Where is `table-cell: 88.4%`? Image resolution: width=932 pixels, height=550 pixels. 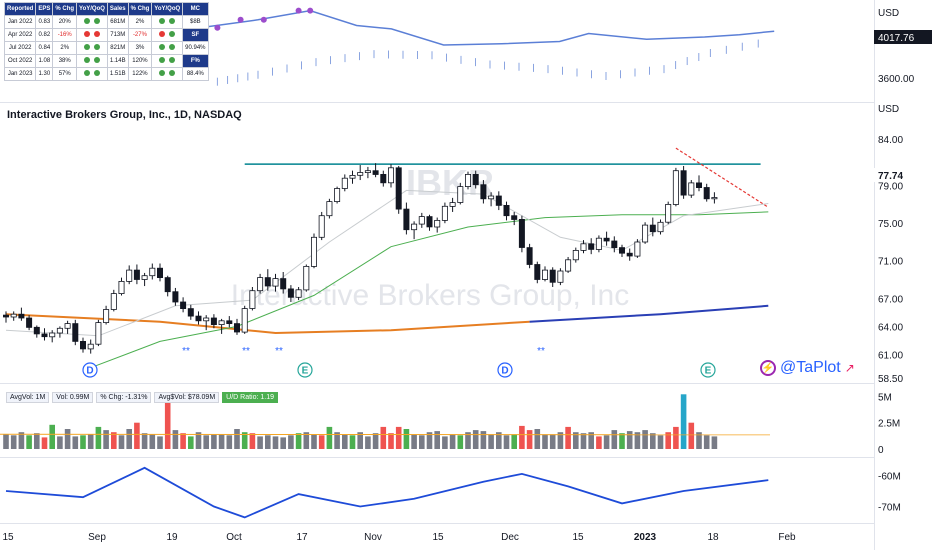
table-cell: 88.4% is located at coordinates (195, 74).